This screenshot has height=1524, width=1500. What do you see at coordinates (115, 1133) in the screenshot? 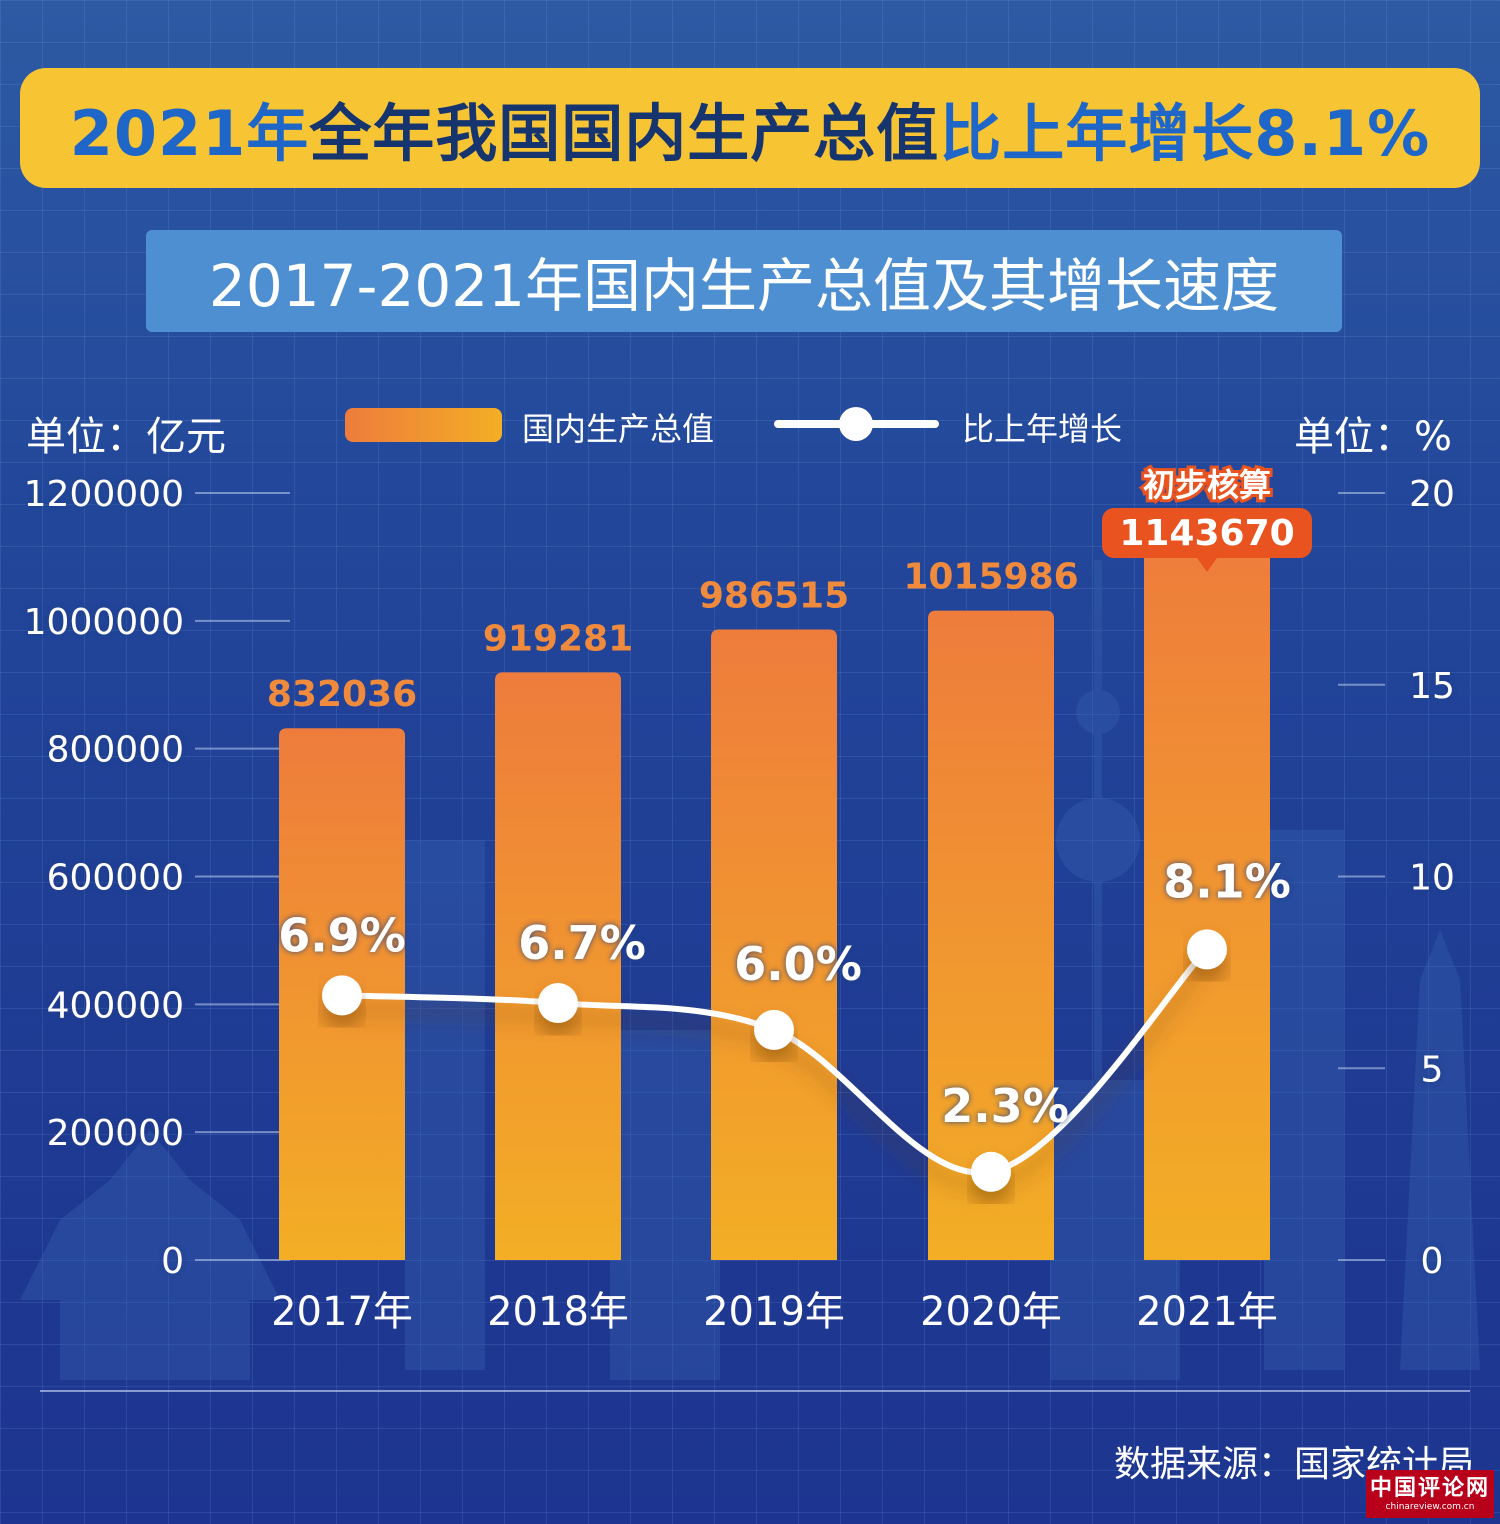
I see `y-left-tick-label: 200000` at bounding box center [115, 1133].